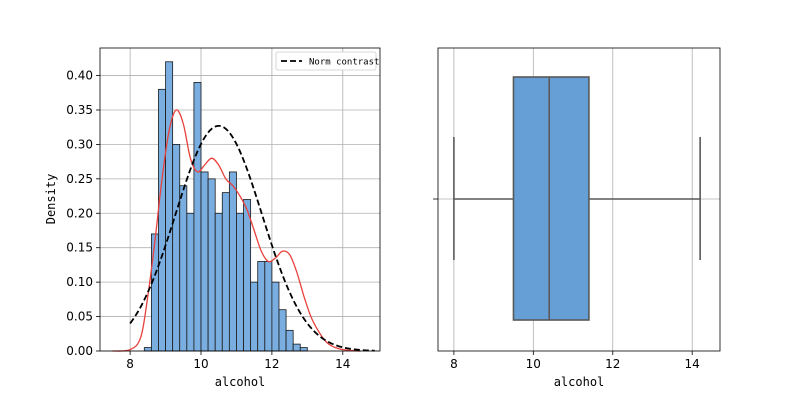 Image resolution: width=800 pixels, height=400 pixels. I want to click on histogram-y-label: Density, so click(51, 199).